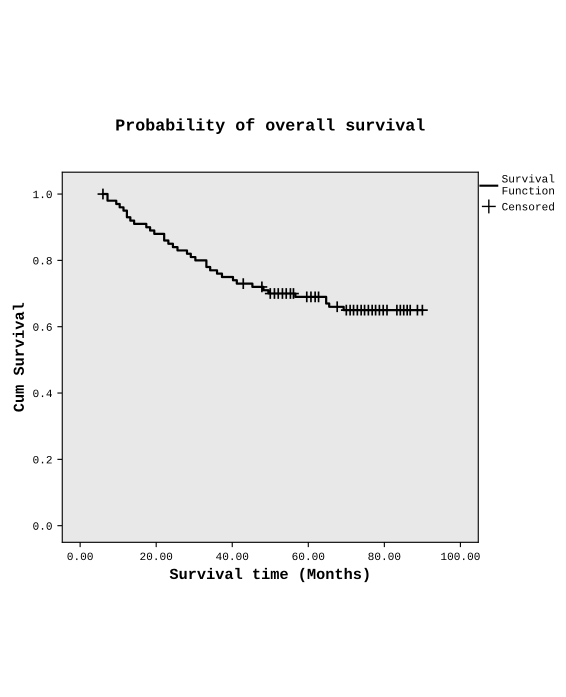 The width and height of the screenshot is (566, 697). I want to click on y-tick-label: 0.8, so click(42, 260).